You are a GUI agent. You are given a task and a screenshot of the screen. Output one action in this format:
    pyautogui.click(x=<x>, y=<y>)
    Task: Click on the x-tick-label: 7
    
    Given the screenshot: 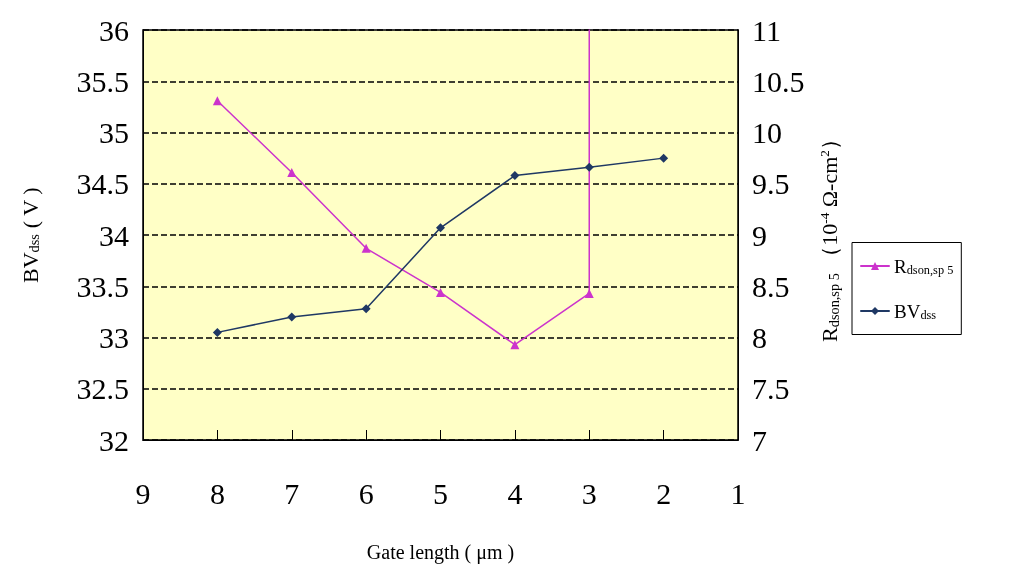 What is the action you would take?
    pyautogui.click(x=292, y=493)
    